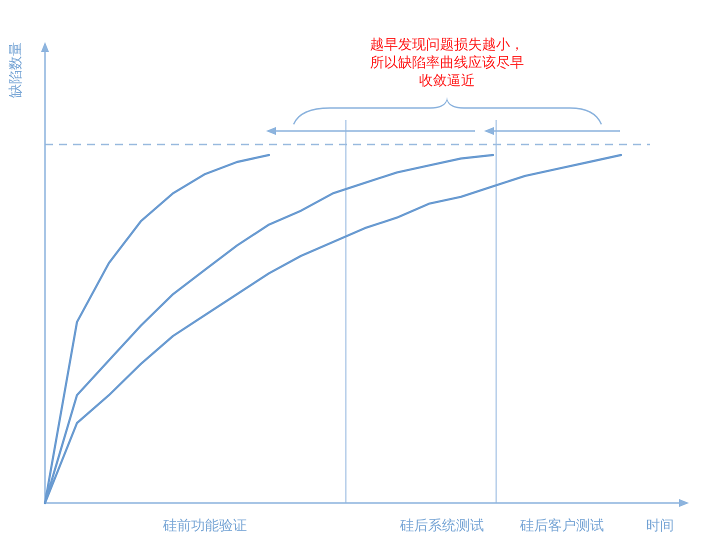 The image size is (709, 552). Describe the element at coordinates (561, 526) in the screenshot. I see `text: 硅后客户测试` at that location.